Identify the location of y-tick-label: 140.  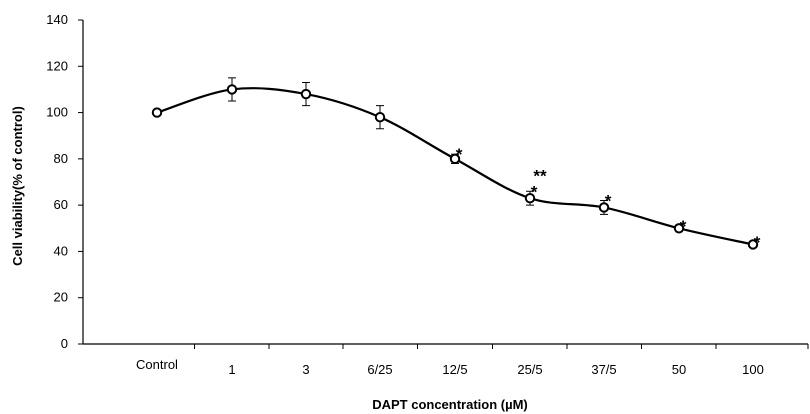
(57, 19).